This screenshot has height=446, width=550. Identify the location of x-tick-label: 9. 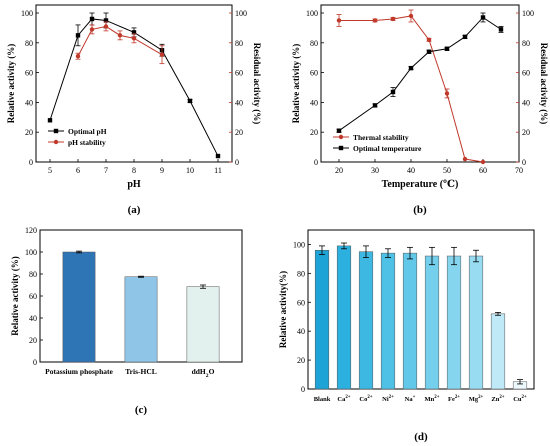
(162, 170).